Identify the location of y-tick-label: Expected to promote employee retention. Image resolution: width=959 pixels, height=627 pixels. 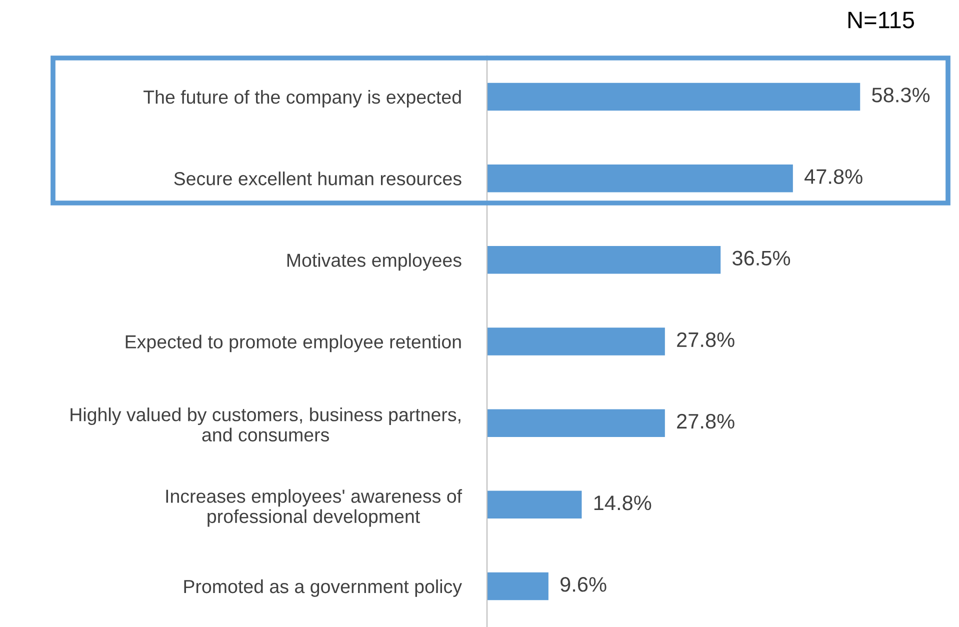
(293, 343).